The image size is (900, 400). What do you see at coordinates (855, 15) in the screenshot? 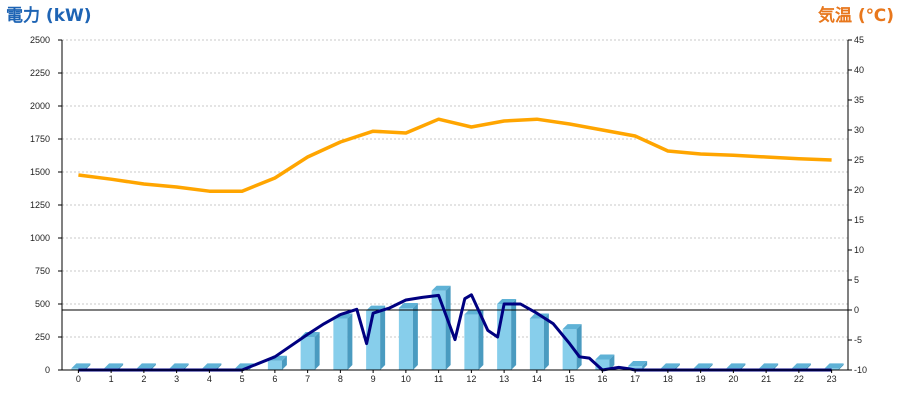
I see `right-axis-title: 気温 (℃)` at bounding box center [855, 15].